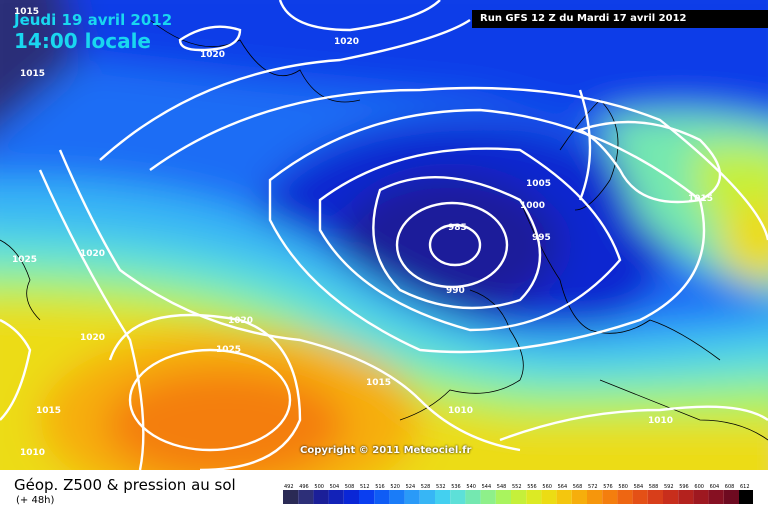 Image resolution: width=768 pixels, height=512 pixels. What do you see at coordinates (547, 487) in the screenshot?
I see `legend-value-label: 560` at bounding box center [547, 487].